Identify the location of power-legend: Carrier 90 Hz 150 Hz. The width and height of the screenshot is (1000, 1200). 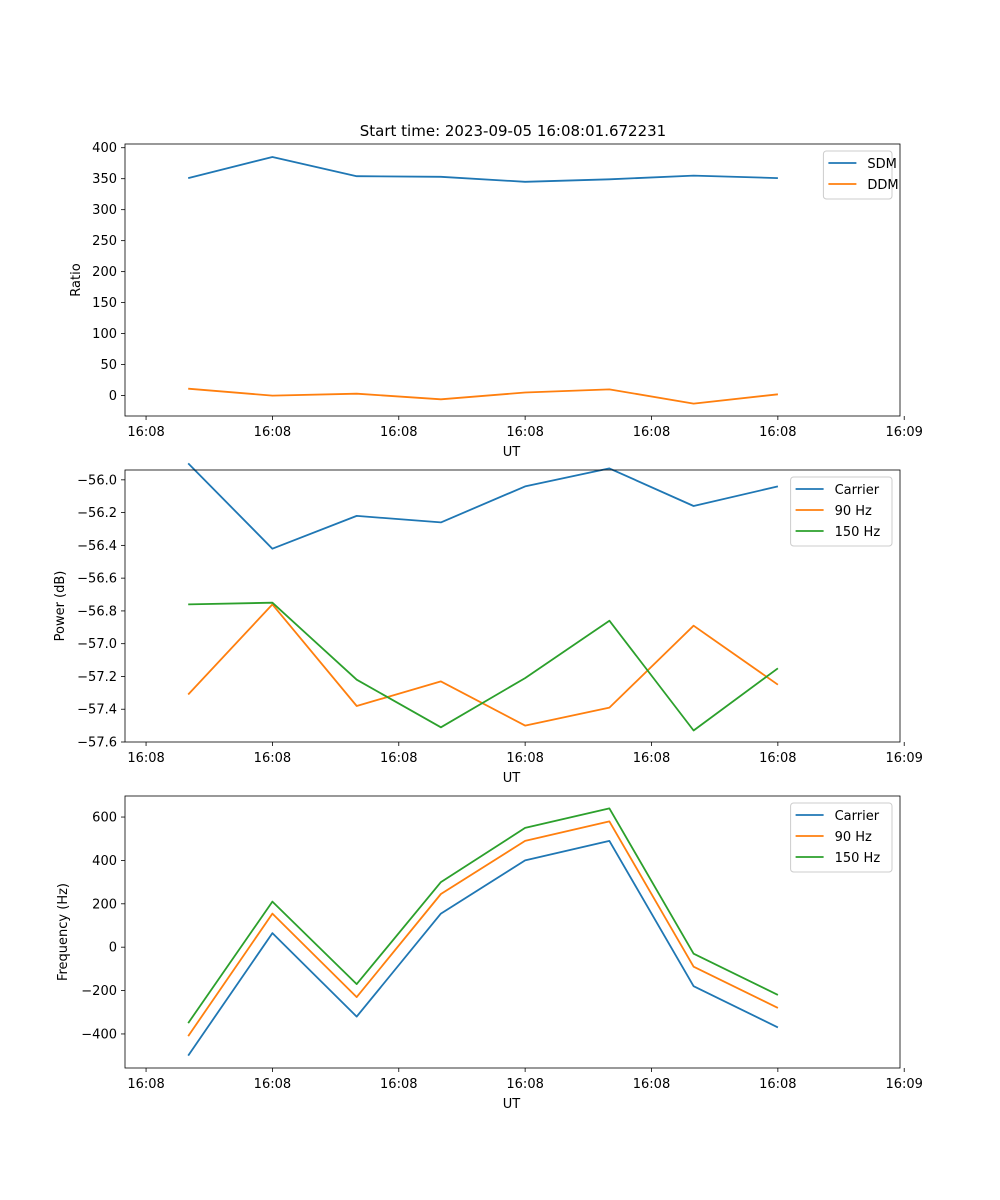
(841, 511).